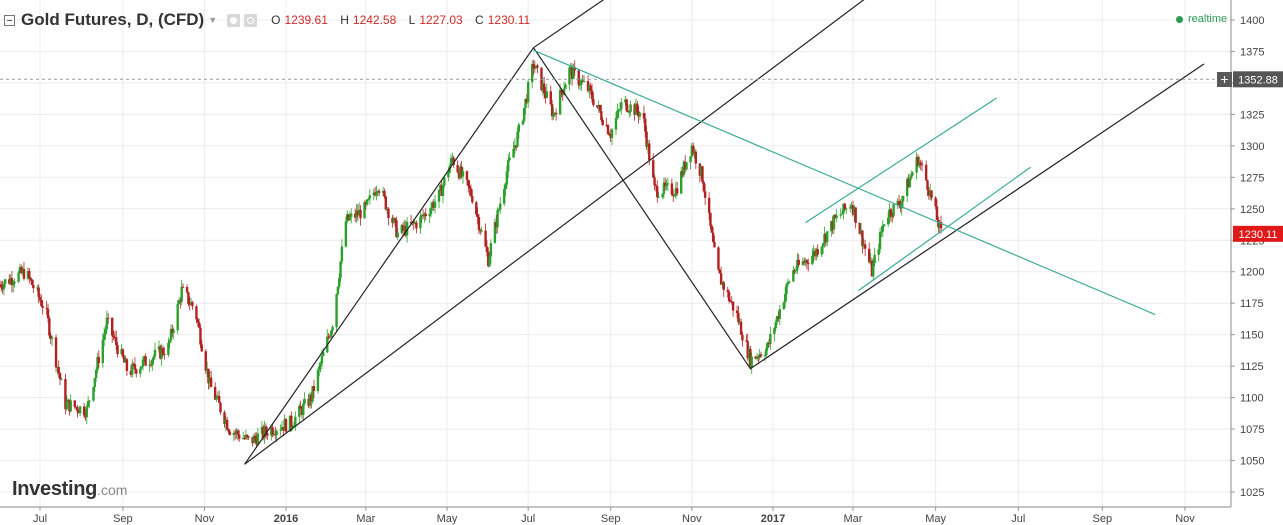  What do you see at coordinates (213, 20) in the screenshot?
I see `chevron-down-icon: ▼` at bounding box center [213, 20].